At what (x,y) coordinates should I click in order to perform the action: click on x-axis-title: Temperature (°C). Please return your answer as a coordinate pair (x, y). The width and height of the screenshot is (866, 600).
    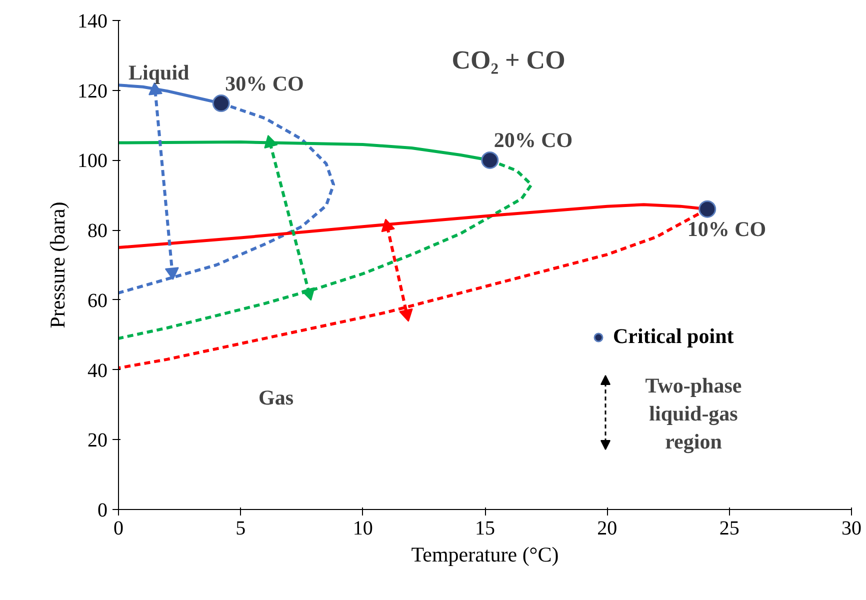
    Looking at the image, I should click on (485, 554).